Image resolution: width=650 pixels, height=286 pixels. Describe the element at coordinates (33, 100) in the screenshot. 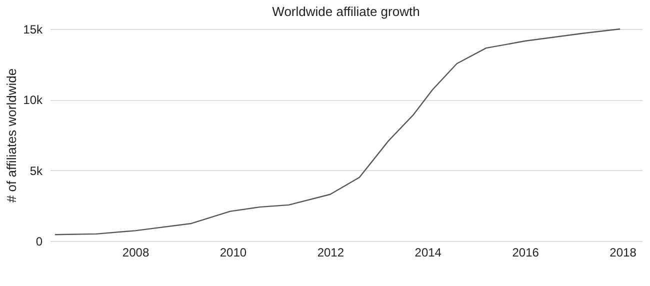

I see `y-tick-label: 10k` at that location.